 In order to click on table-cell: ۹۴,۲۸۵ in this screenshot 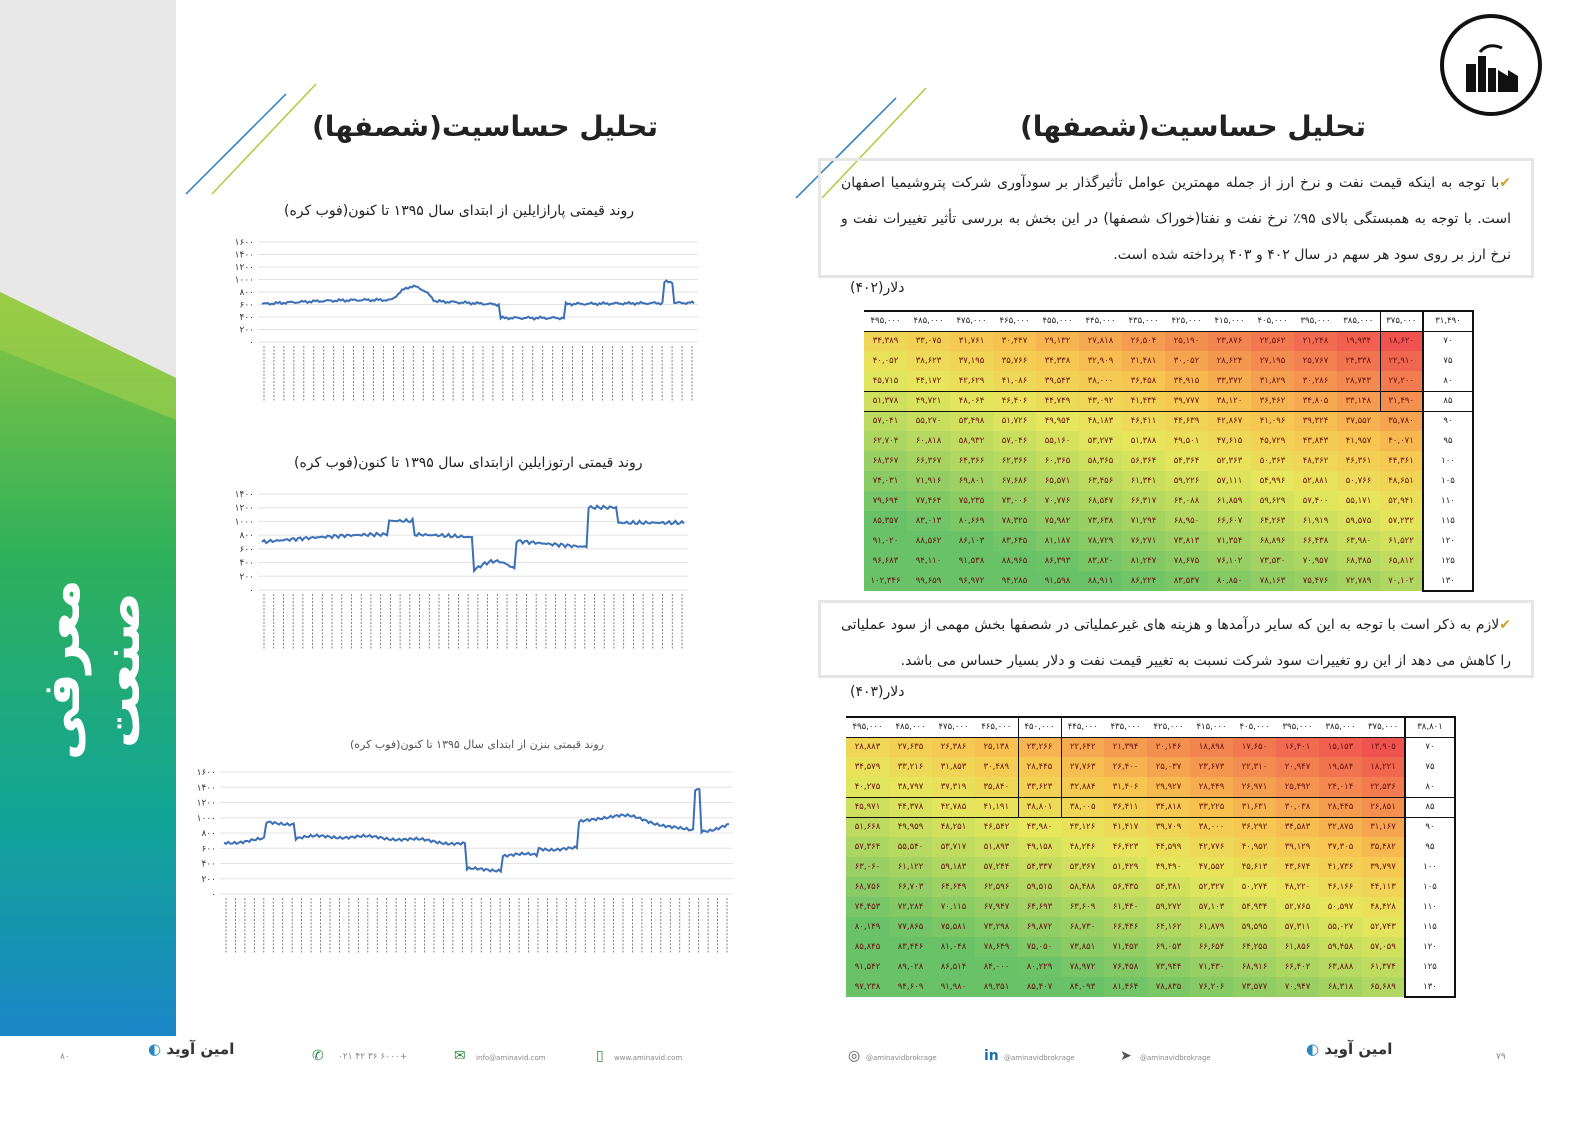, I will do `click(1014, 581)`.